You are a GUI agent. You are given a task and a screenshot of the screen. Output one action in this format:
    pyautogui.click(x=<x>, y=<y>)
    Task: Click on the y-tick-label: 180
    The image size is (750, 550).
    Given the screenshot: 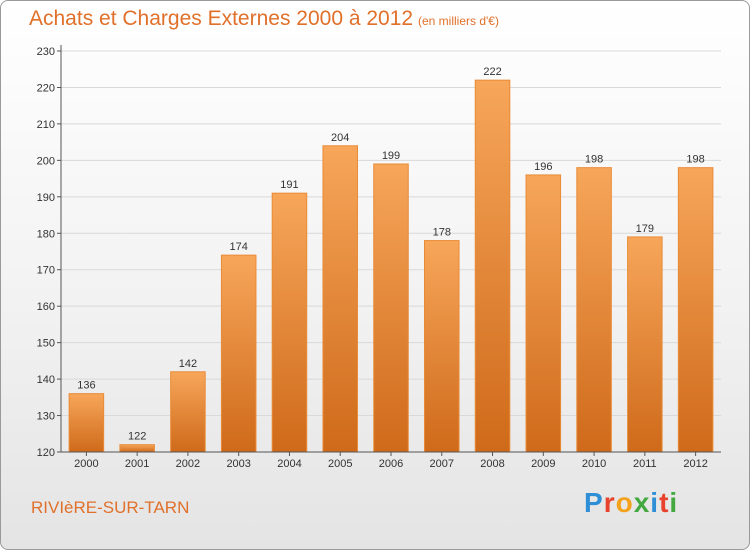 What is the action you would take?
    pyautogui.click(x=46, y=234)
    